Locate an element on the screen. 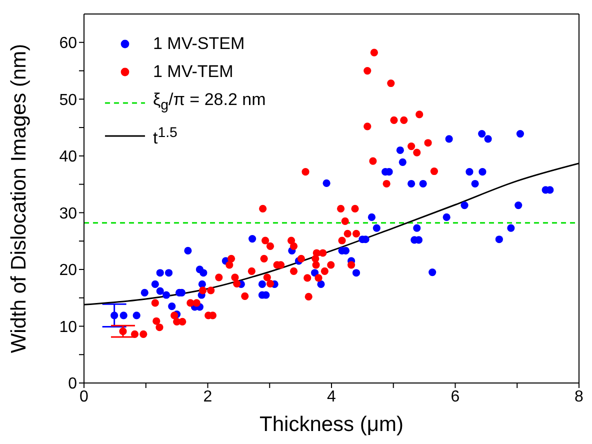 The image size is (592, 444). legend-label: t$^{1.5}$ is located at coordinates (165, 137).